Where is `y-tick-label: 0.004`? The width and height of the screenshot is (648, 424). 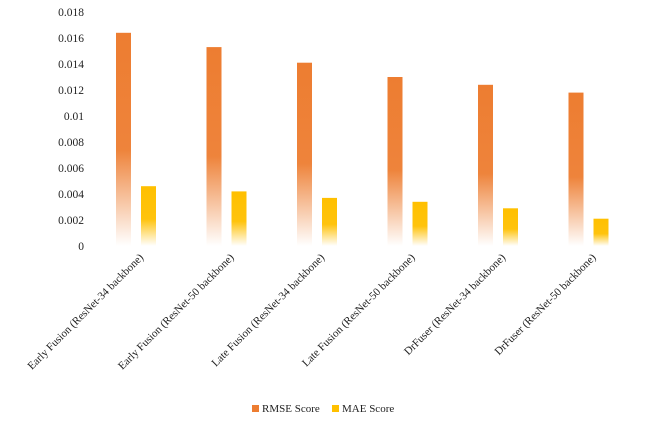 y-tick-label: 0.004 is located at coordinates (71, 195).